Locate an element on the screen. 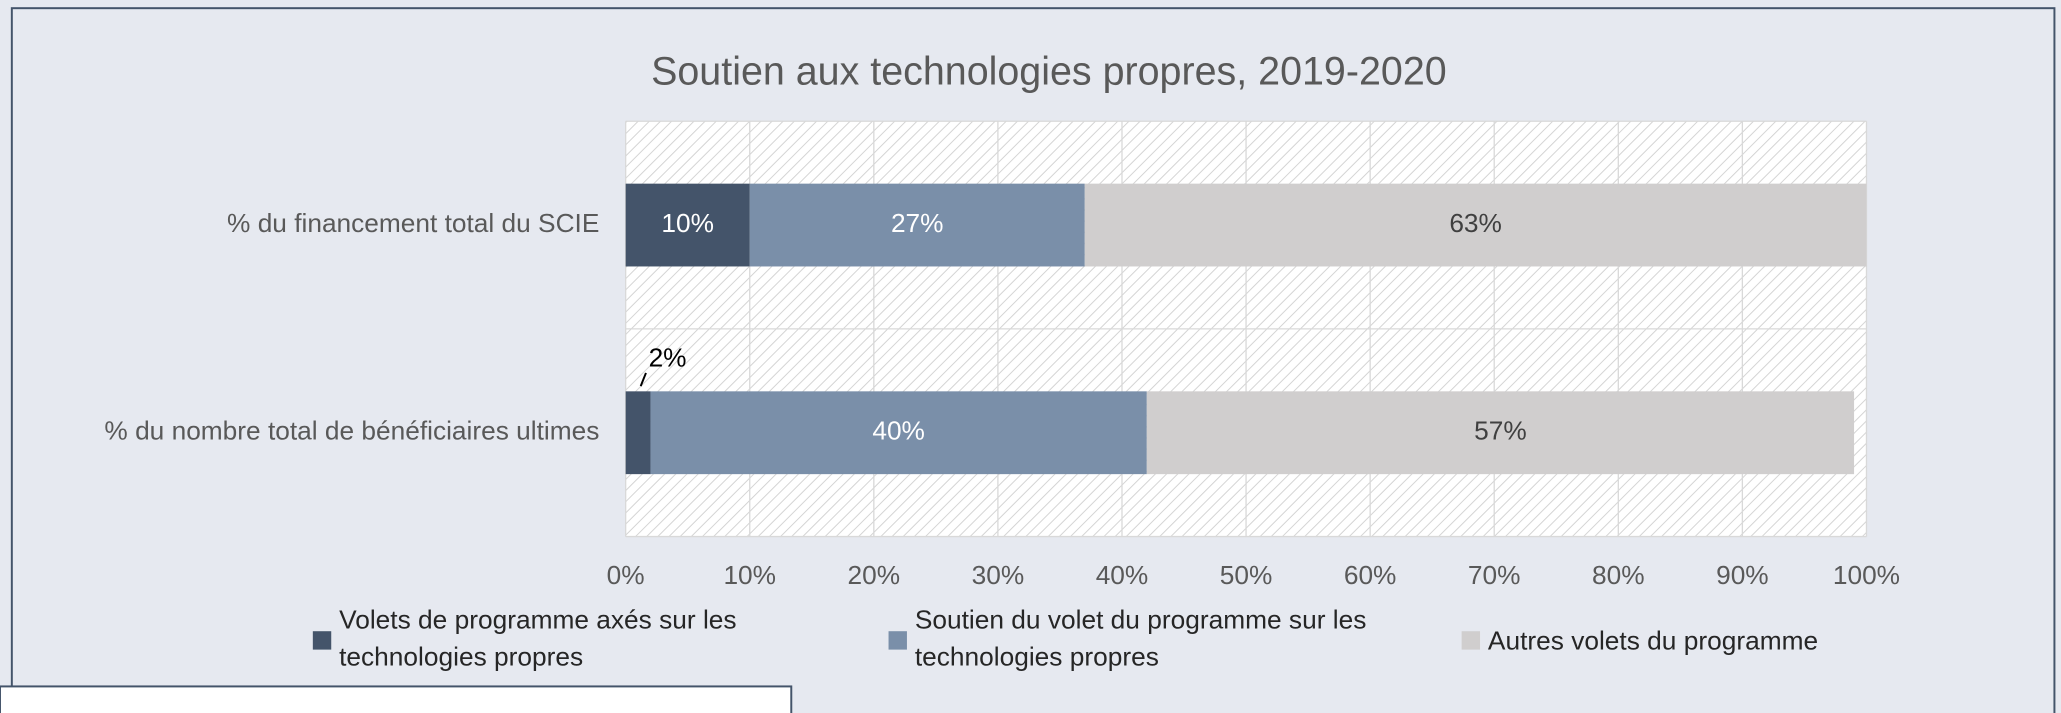 This screenshot has width=2061, height=713. data-label: 10% is located at coordinates (687, 223).